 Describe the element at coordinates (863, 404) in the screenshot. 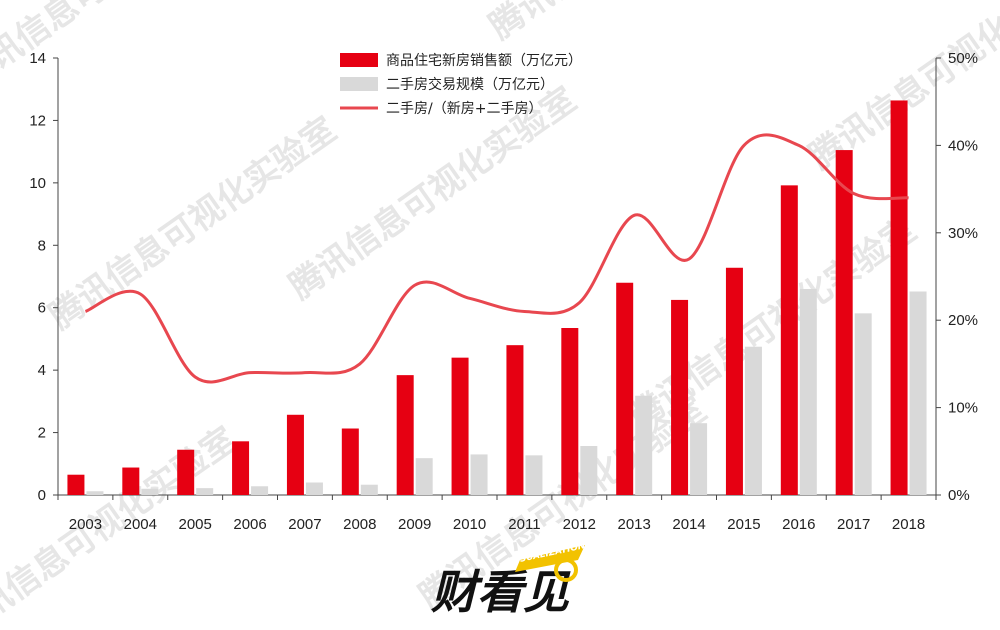

I see `bar-second-hand-2017` at that location.